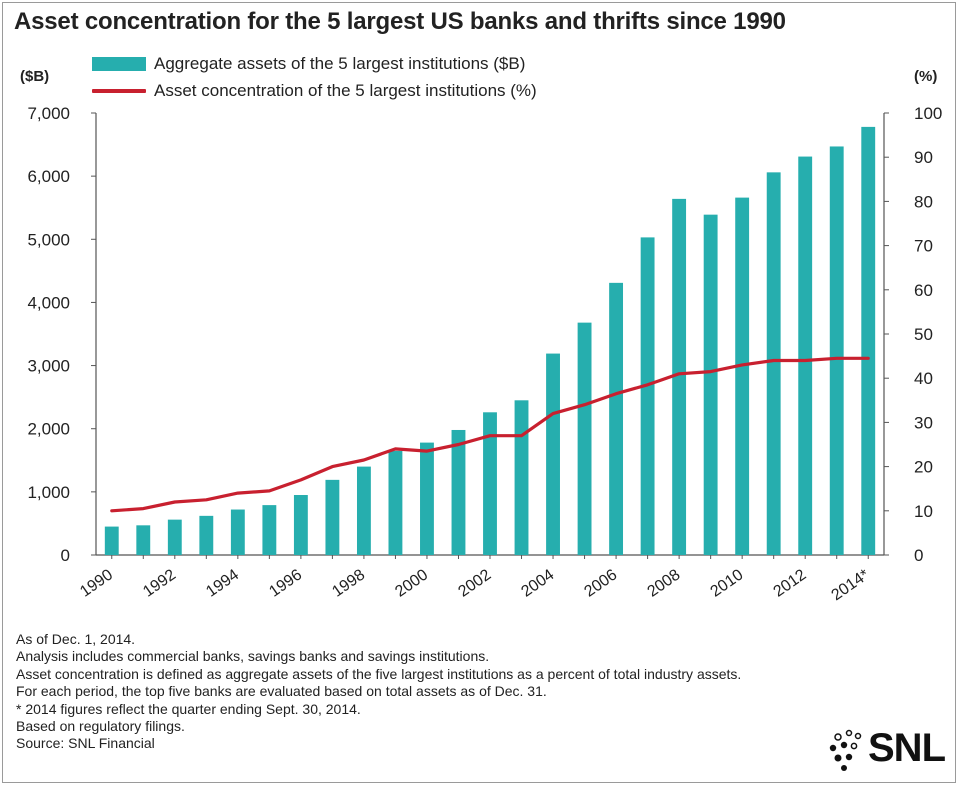 The image size is (960, 787). Describe the element at coordinates (237, 532) in the screenshot. I see `bar-1994` at that location.